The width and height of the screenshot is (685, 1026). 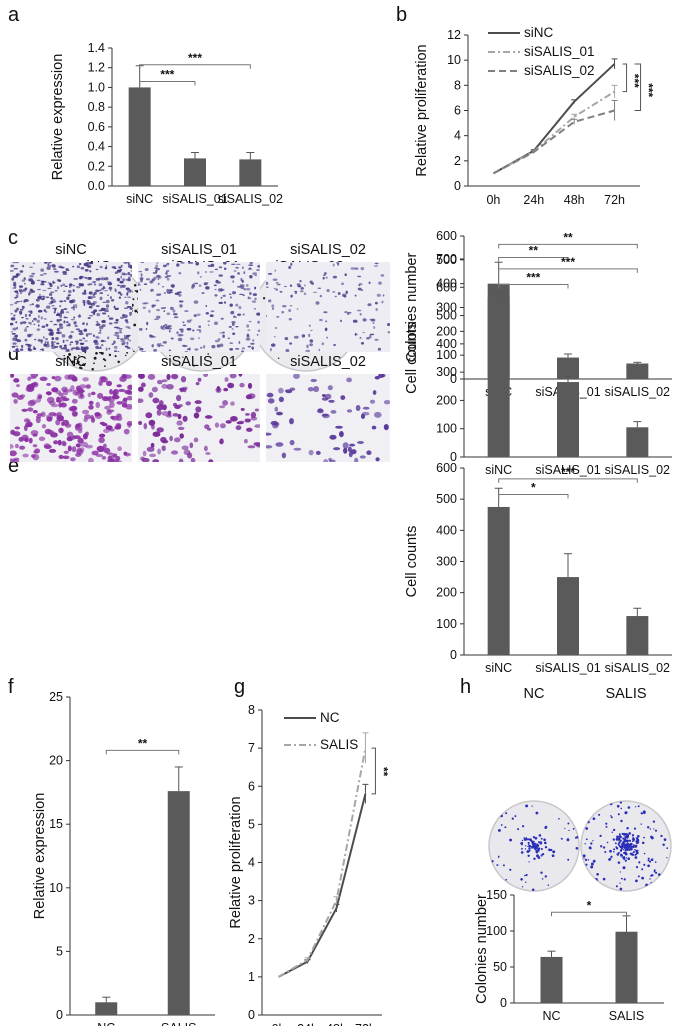 I want to click on significance-bracket, so click(x=638, y=87).